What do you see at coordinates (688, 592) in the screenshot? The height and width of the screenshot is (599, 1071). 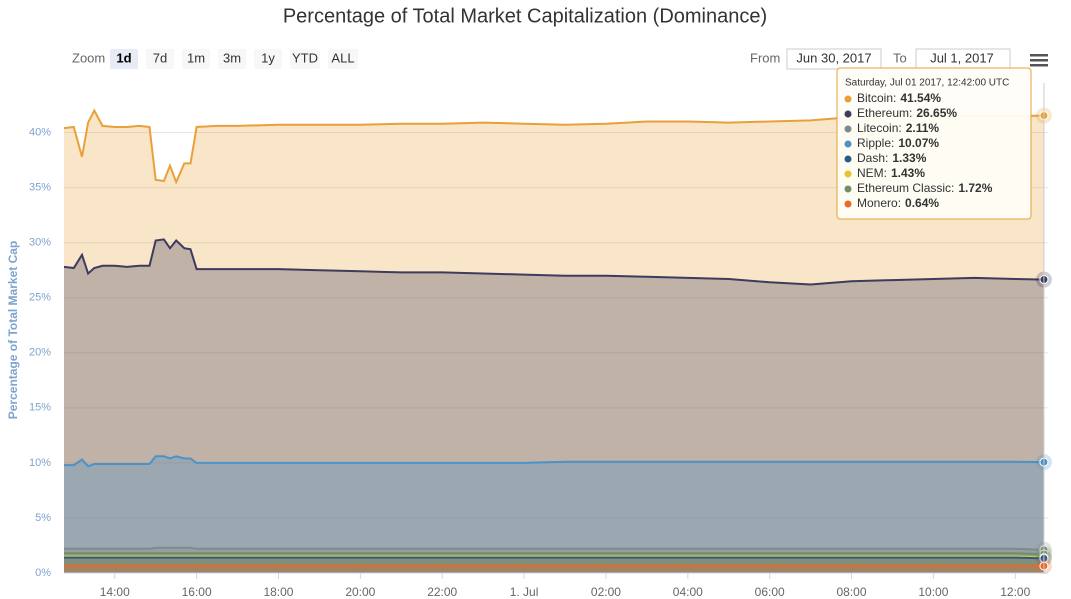 I see `x-tick-label: 04:00` at bounding box center [688, 592].